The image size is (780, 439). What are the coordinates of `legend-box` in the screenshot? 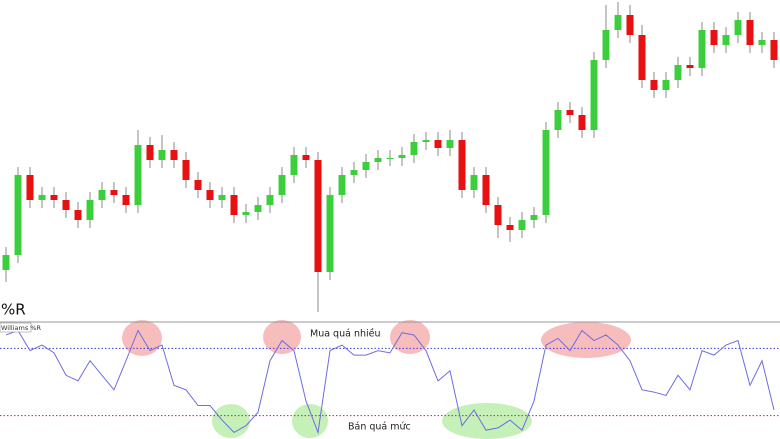 It's located at (16, 327).